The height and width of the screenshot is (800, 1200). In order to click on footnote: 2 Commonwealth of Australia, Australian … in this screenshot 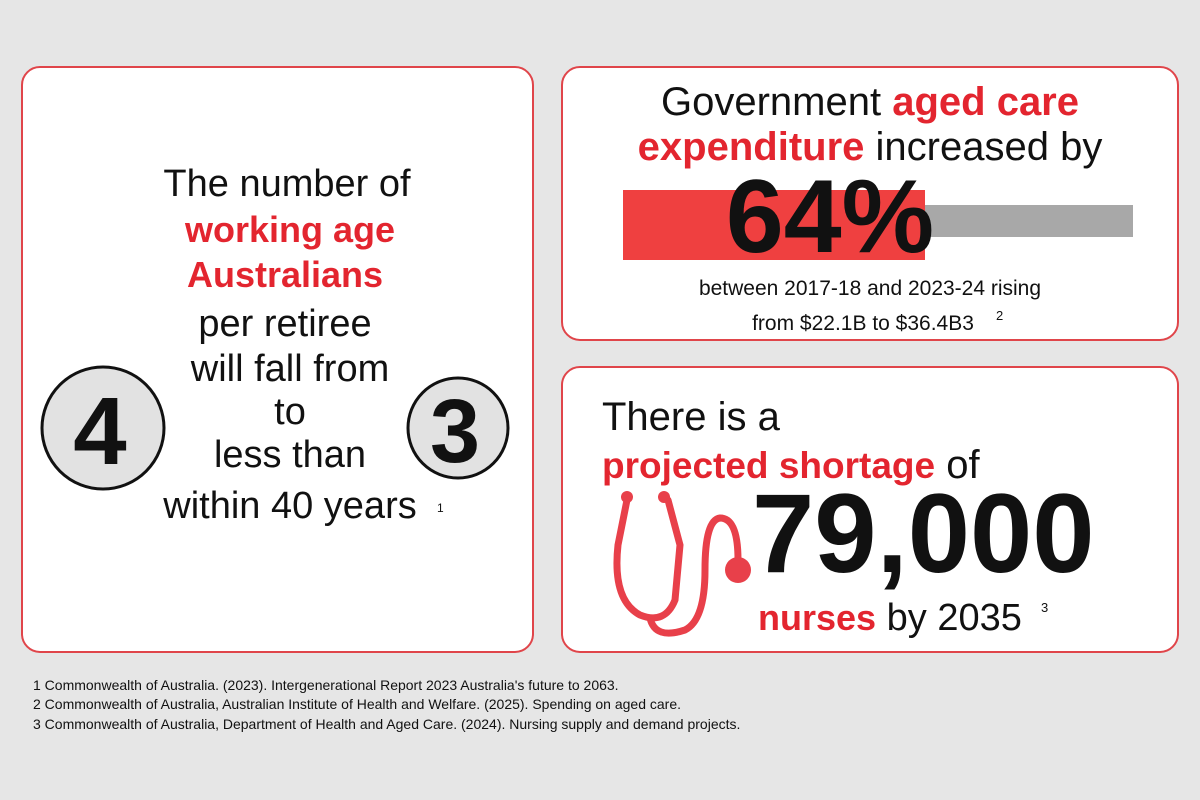, I will do `click(357, 704)`.